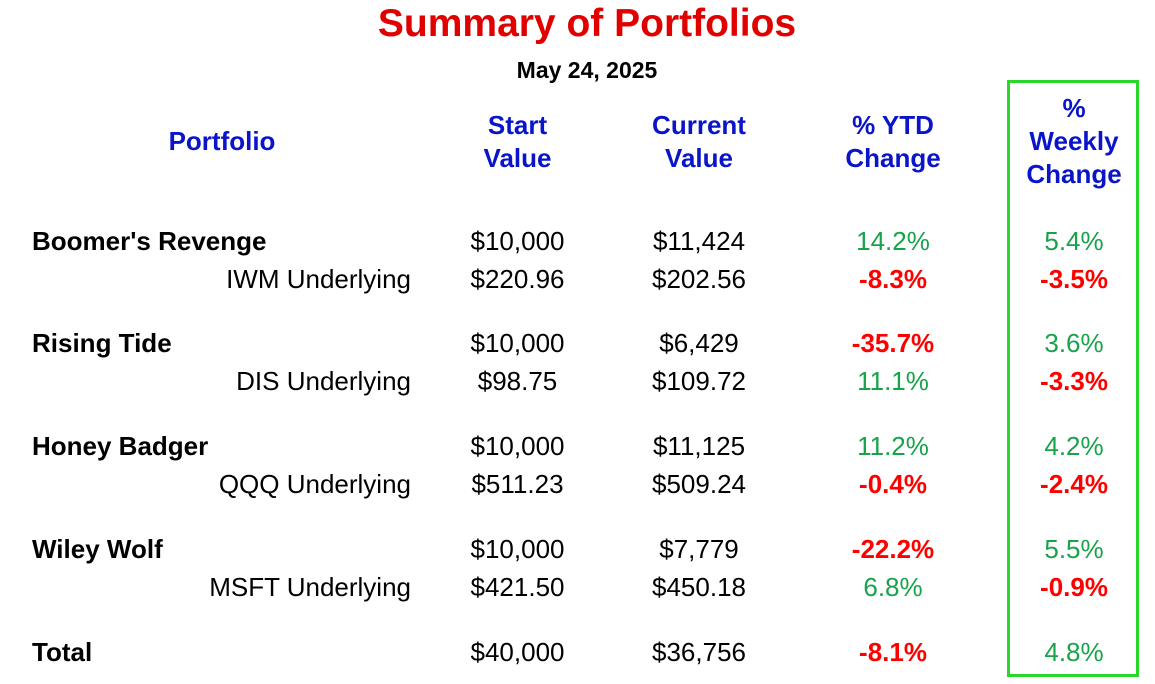 Image resolution: width=1155 pixels, height=684 pixels. I want to click on weekly-change: 4.2%, so click(1074, 446).